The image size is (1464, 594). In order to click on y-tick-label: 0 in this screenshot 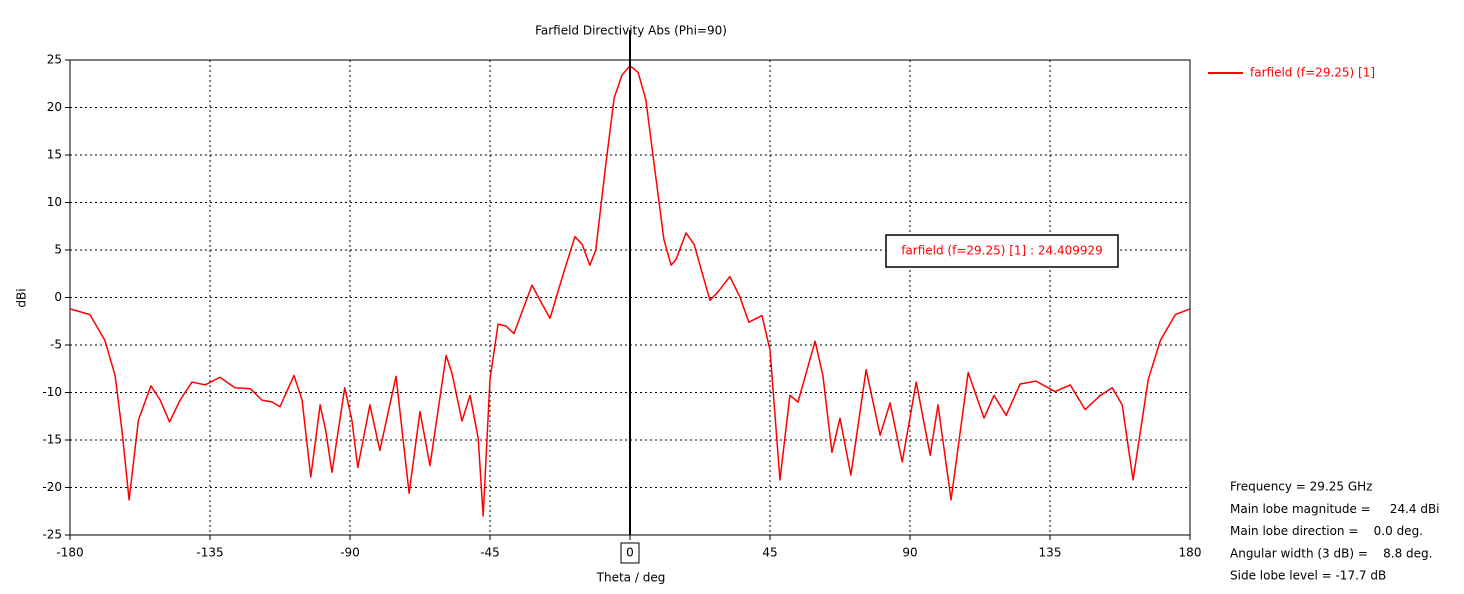, I will do `click(58, 297)`.